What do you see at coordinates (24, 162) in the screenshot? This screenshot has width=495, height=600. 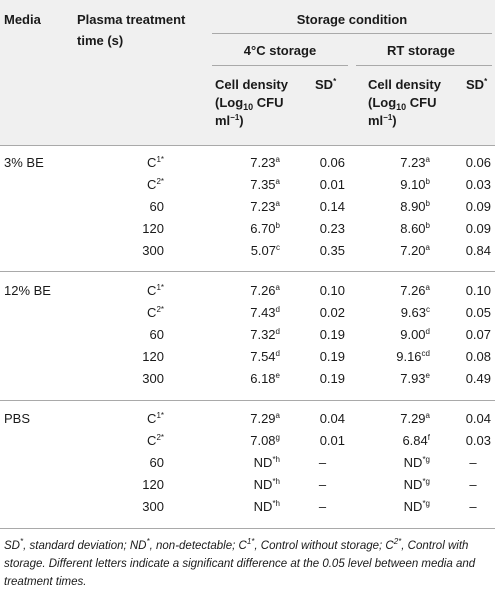 I see `media-label: 3% BE` at bounding box center [24, 162].